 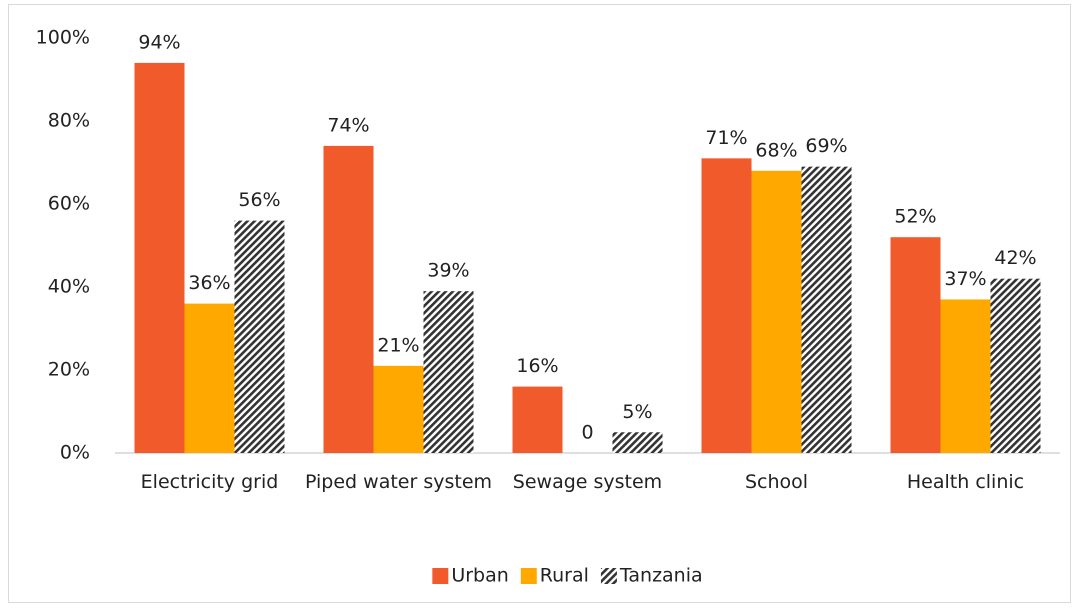 I want to click on data-label: 37%, so click(x=965, y=279).